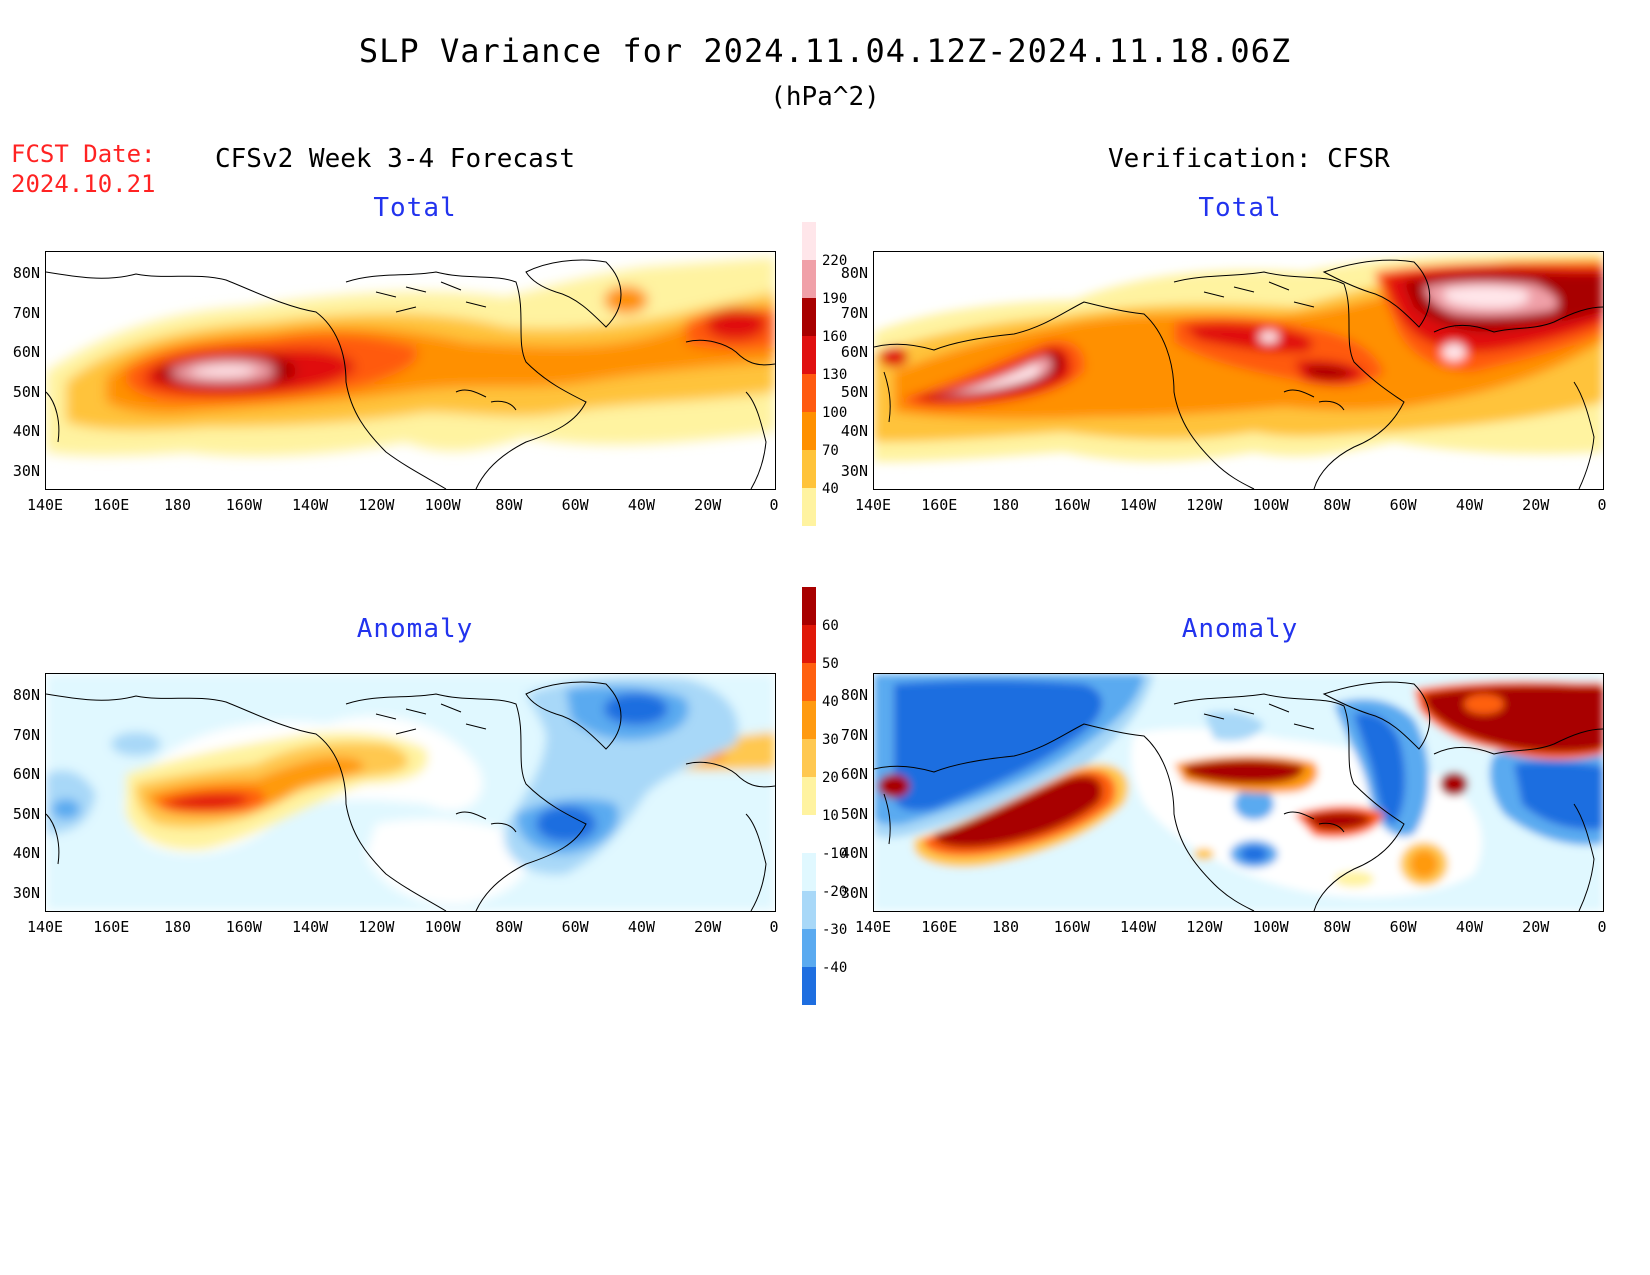 The width and height of the screenshot is (1650, 1275). Describe the element at coordinates (834, 299) in the screenshot. I see `total-colorbar-level-label: 190` at that location.